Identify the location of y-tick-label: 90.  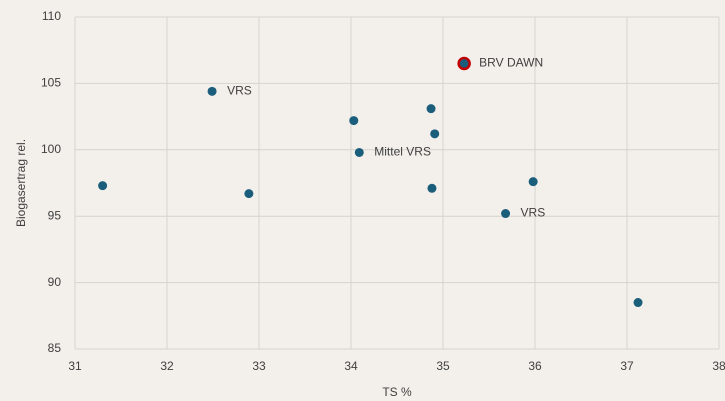
(55, 282).